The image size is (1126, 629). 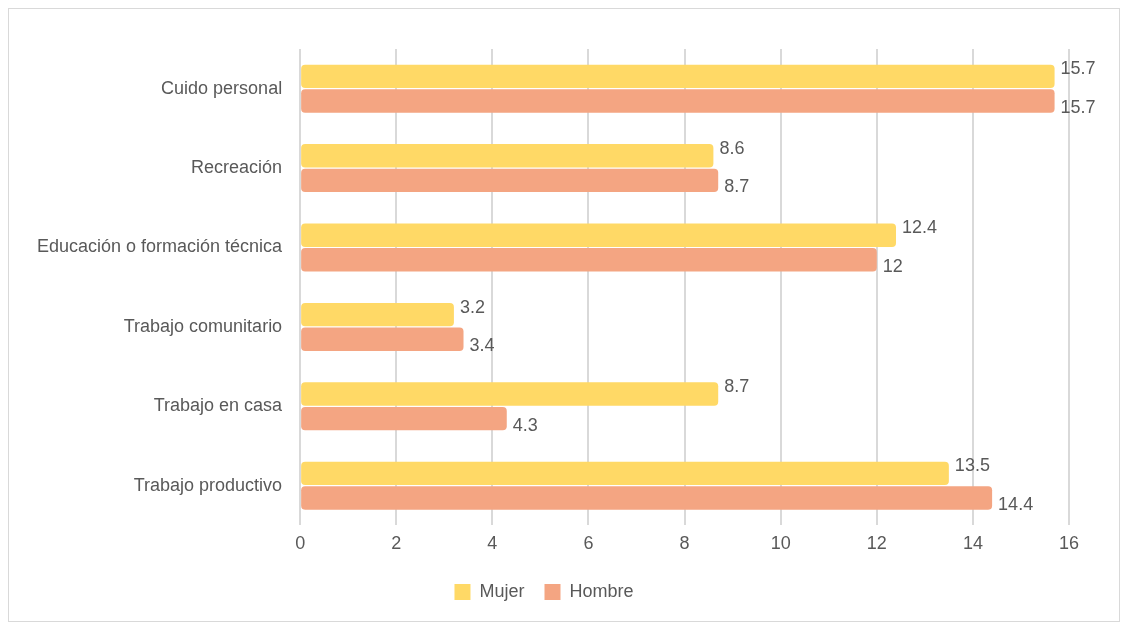 I want to click on x-tick-label: 4, so click(x=492, y=543).